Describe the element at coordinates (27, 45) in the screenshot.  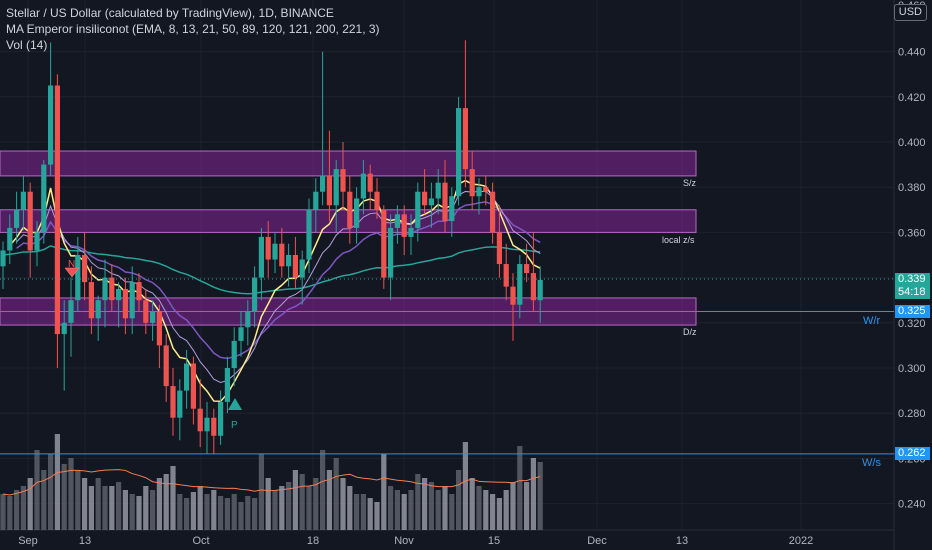
I see `indicator-volume: Vol (14)` at that location.